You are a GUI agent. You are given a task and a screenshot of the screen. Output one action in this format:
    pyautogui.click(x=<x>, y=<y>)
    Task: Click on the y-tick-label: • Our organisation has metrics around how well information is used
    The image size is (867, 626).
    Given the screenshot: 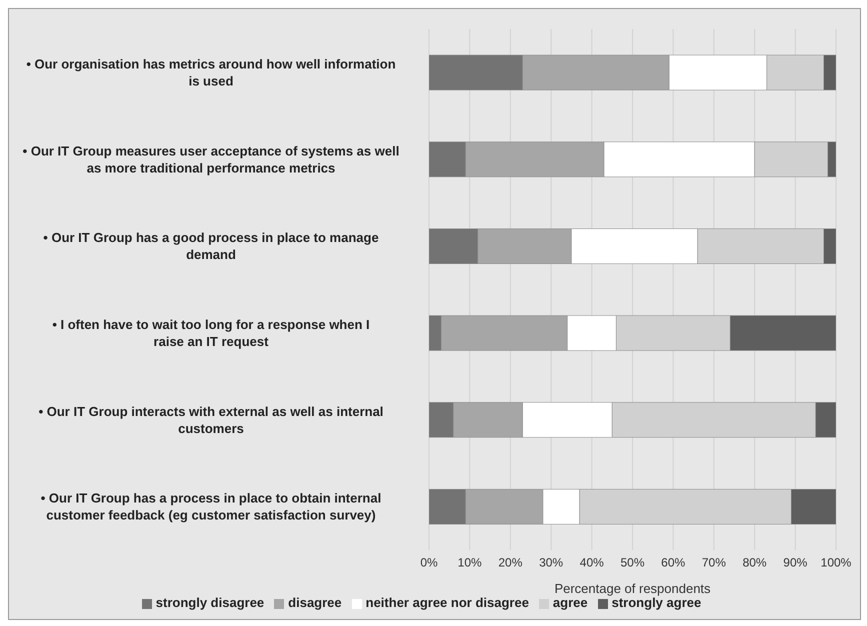 What is the action you would take?
    pyautogui.click(x=211, y=72)
    